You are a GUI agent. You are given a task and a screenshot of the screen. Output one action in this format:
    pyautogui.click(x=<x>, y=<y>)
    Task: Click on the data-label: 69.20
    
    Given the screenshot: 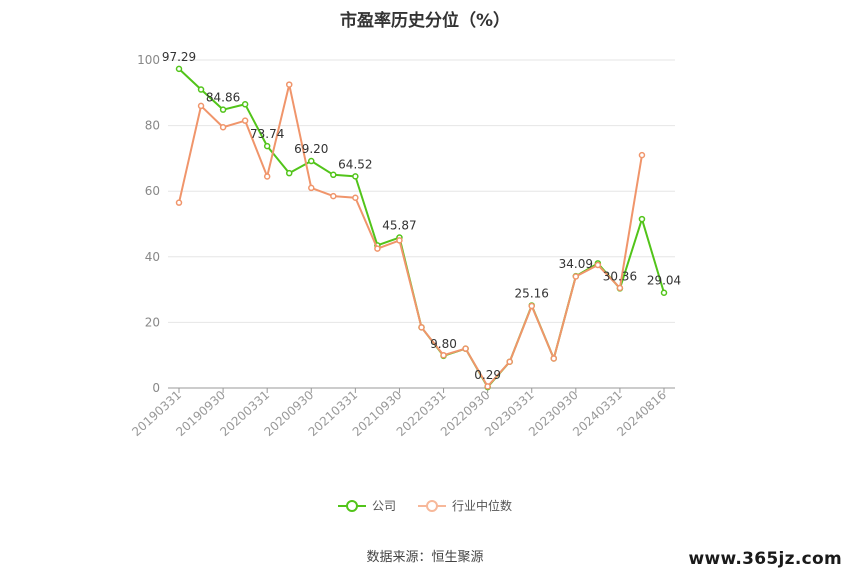 What is the action you would take?
    pyautogui.click(x=311, y=149)
    